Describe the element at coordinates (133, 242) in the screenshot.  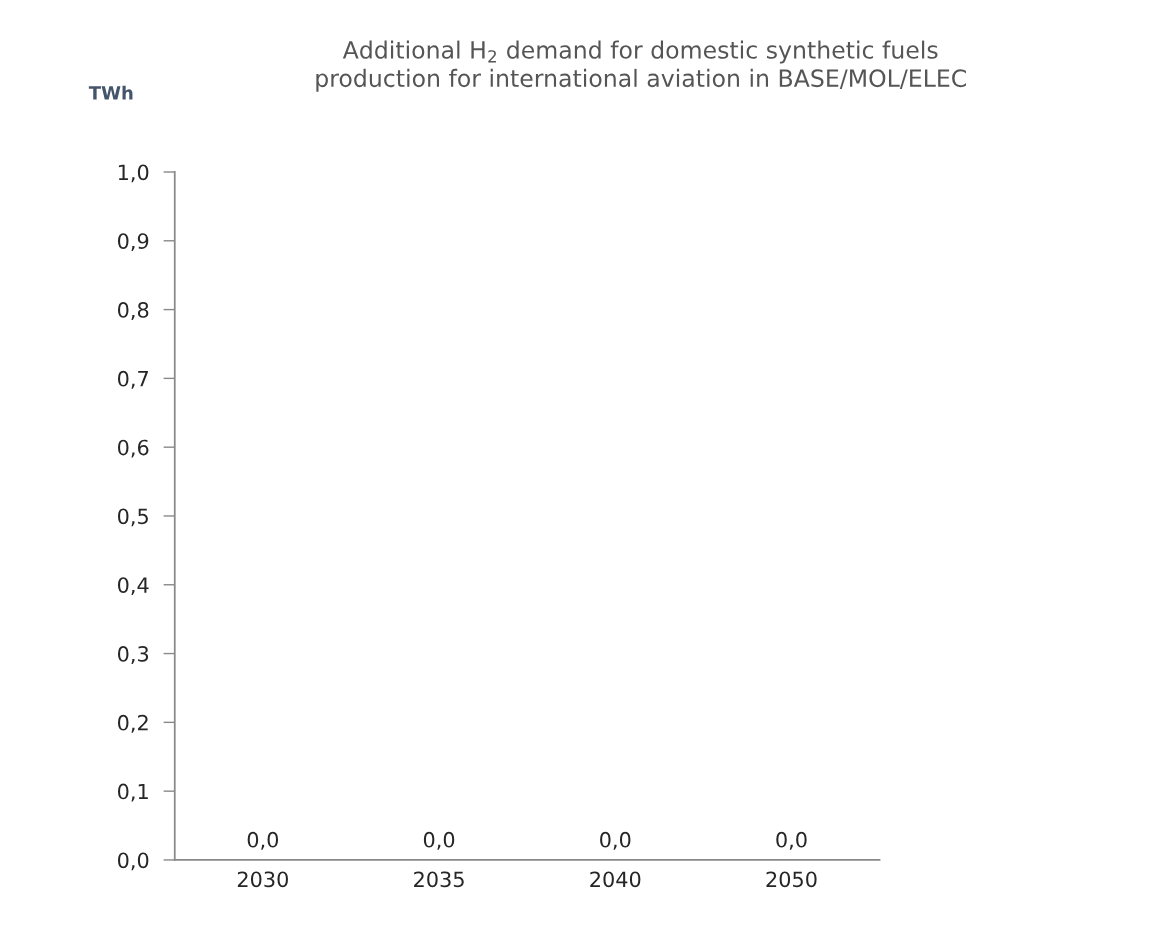
I see `y-tick-label: 0,9` at that location.